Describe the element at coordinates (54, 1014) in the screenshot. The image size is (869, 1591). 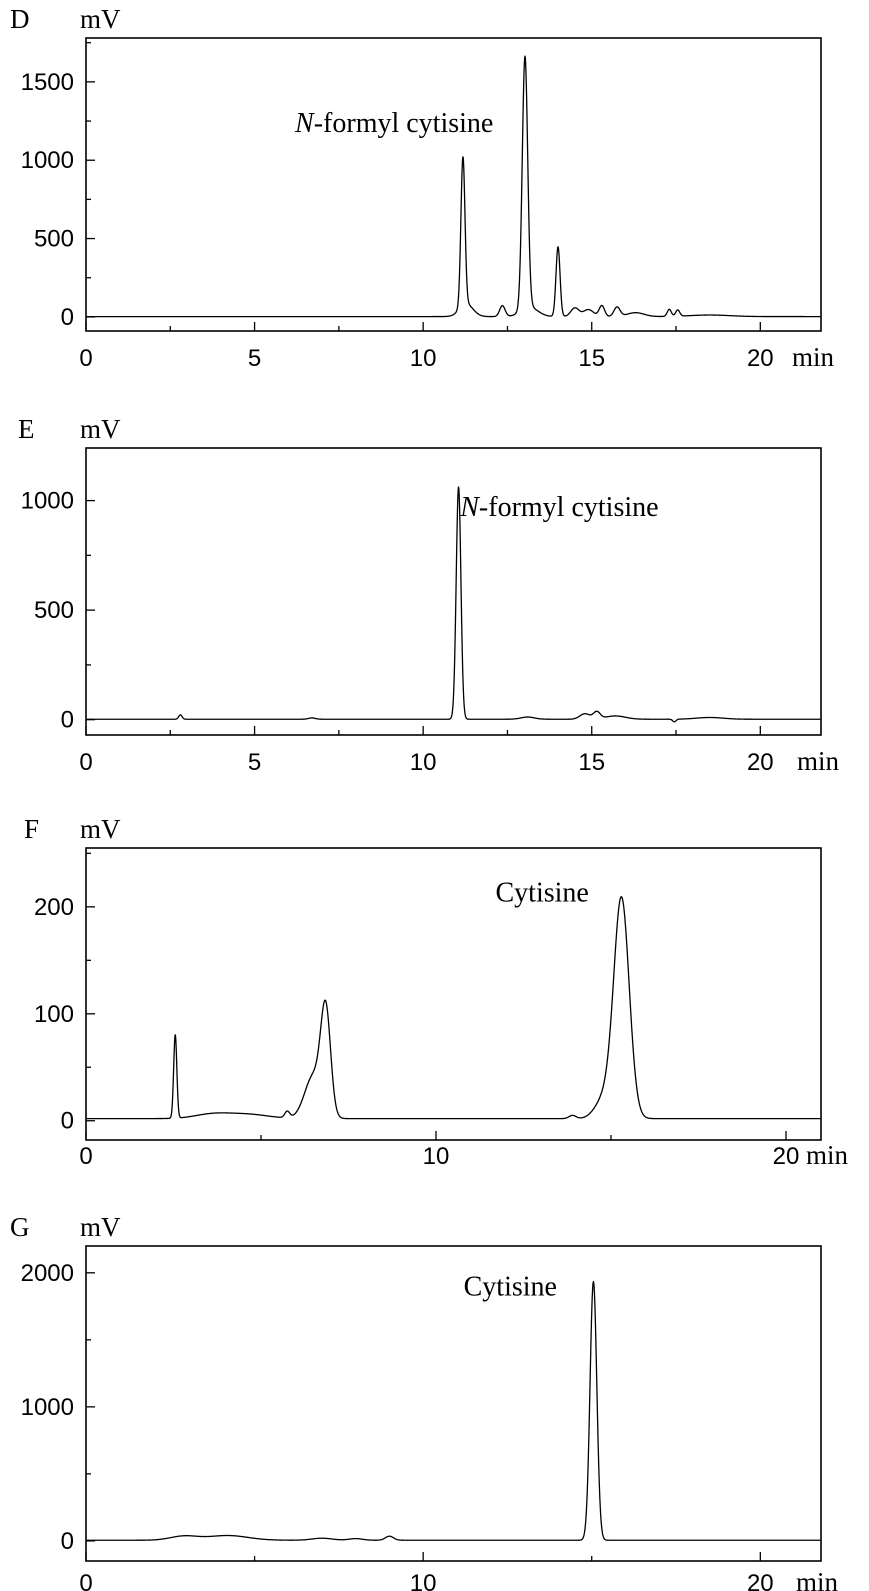
I see `y-tick-label: 100` at that location.